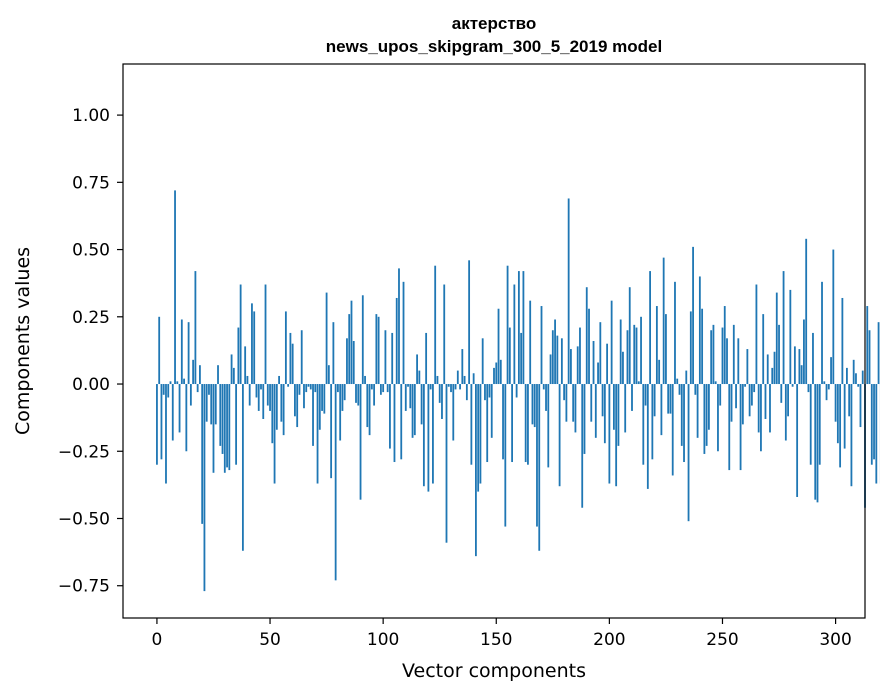 The image size is (880, 696). I want to click on x-tick-label: 100, so click(383, 640).